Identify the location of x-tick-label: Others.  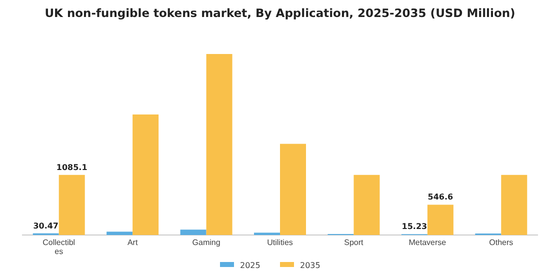
(501, 243).